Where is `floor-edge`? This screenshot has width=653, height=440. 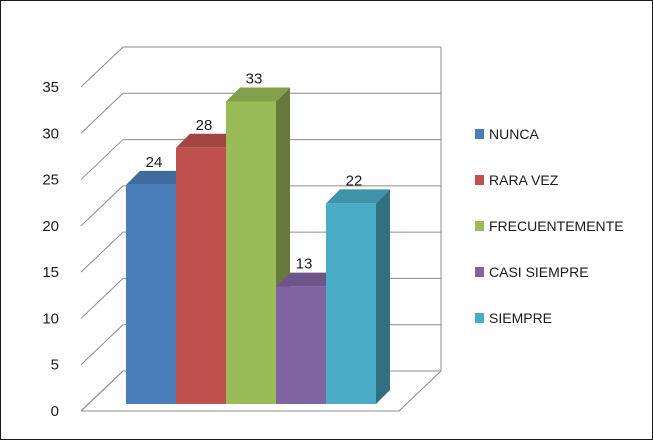
floor-edge is located at coordinates (261, 391).